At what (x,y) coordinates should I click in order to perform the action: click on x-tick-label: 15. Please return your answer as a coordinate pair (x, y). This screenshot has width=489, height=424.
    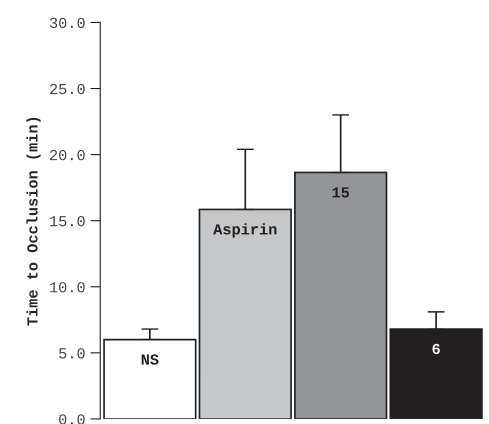
    Looking at the image, I should click on (341, 192).